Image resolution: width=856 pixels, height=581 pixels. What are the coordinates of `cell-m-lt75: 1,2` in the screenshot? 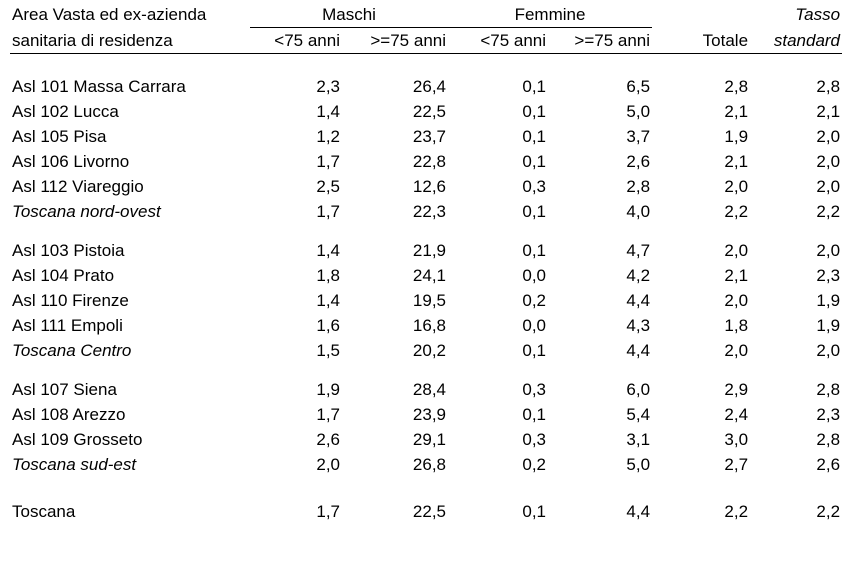 It's located at (328, 136).